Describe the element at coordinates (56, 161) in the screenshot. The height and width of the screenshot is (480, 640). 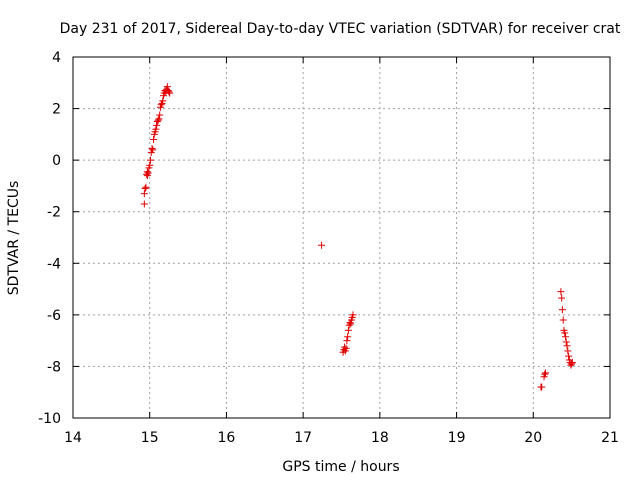
I see `y-tick-label: 0` at that location.